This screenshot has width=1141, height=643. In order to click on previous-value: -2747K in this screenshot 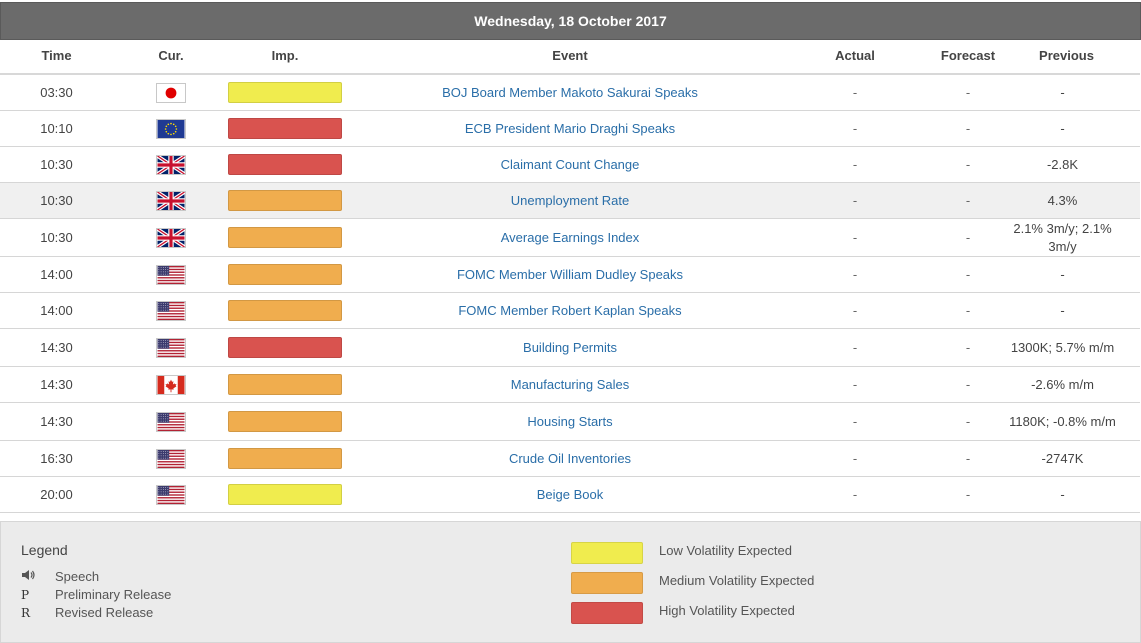, I will do `click(1062, 458)`.